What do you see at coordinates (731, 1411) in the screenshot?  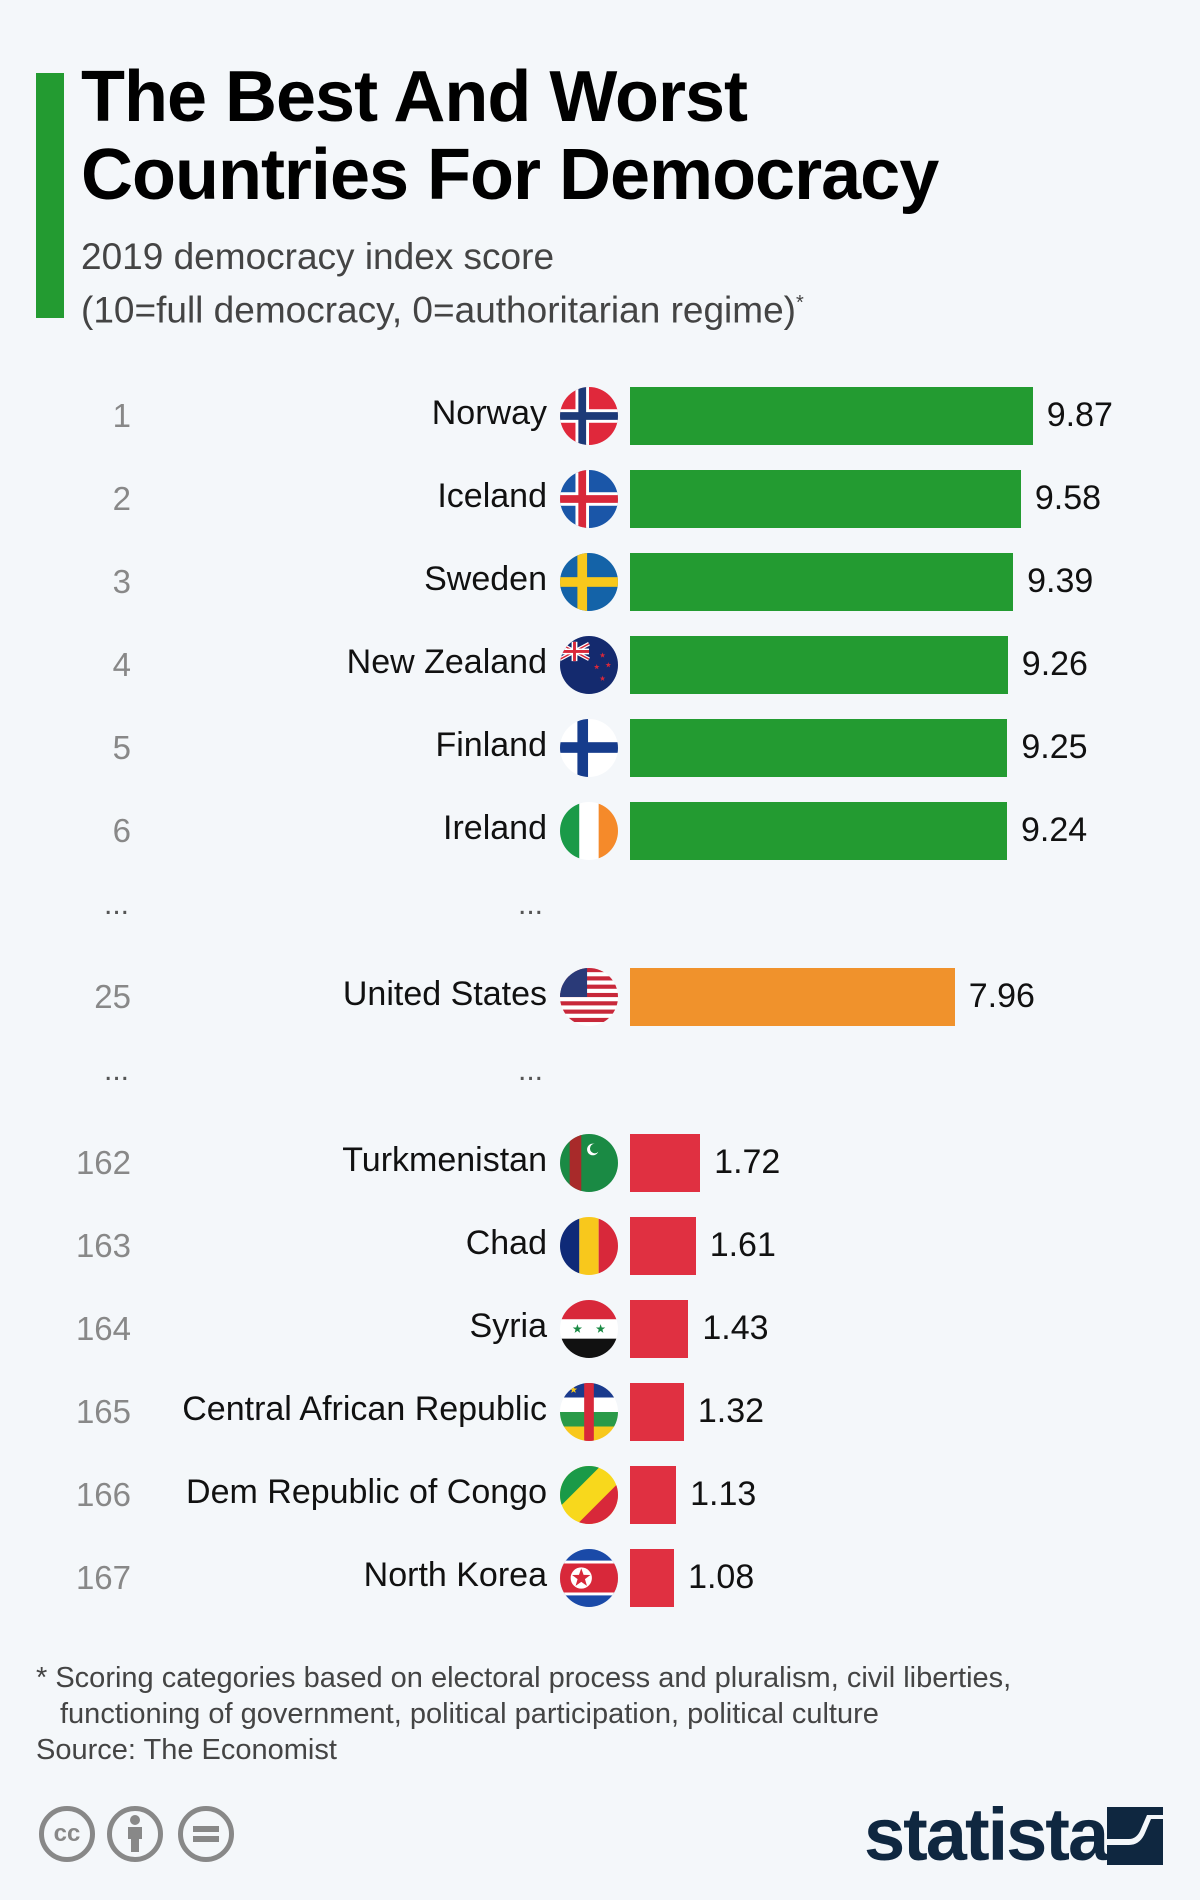 I see `value-label: 1.32` at bounding box center [731, 1411].